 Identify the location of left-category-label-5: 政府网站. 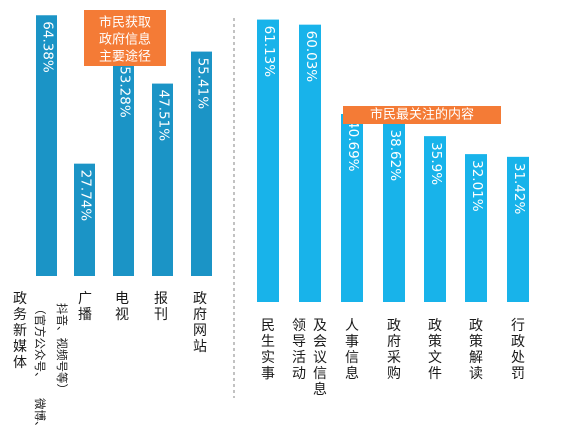
(200, 323).